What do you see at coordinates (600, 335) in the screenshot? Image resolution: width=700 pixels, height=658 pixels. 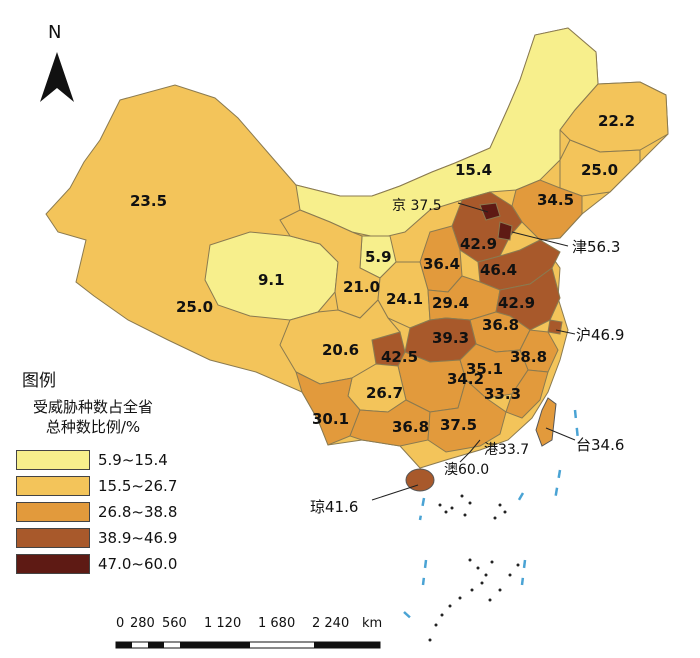 I see `label-shanghai: 沪46.9` at bounding box center [600, 335].